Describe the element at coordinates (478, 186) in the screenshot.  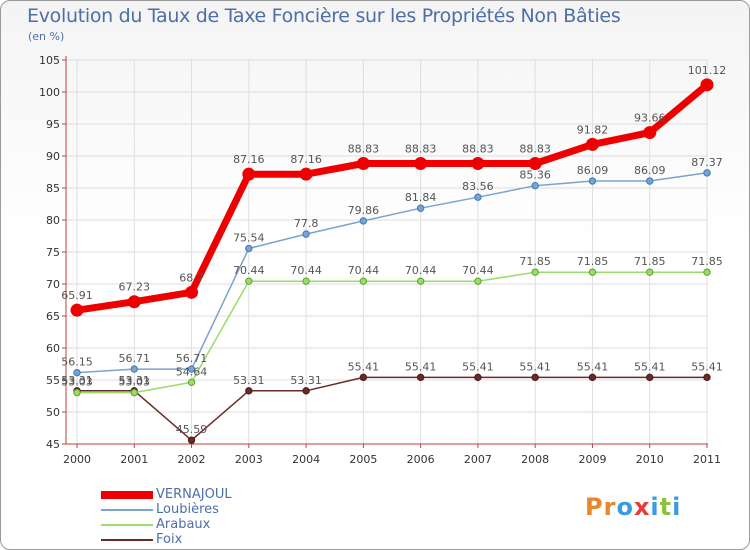
I see `data-label-loubires: 83.56` at that location.